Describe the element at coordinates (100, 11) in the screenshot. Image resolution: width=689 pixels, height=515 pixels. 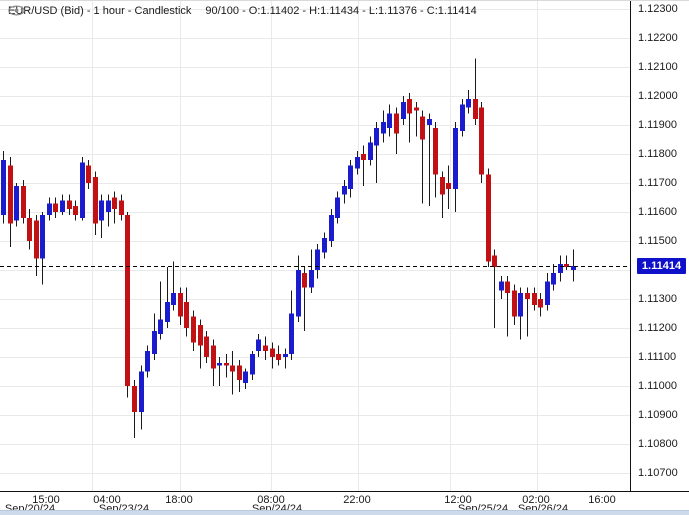
I see `chart-title: EUR/USD (Bid) - 1 hour - Candlestick` at that location.